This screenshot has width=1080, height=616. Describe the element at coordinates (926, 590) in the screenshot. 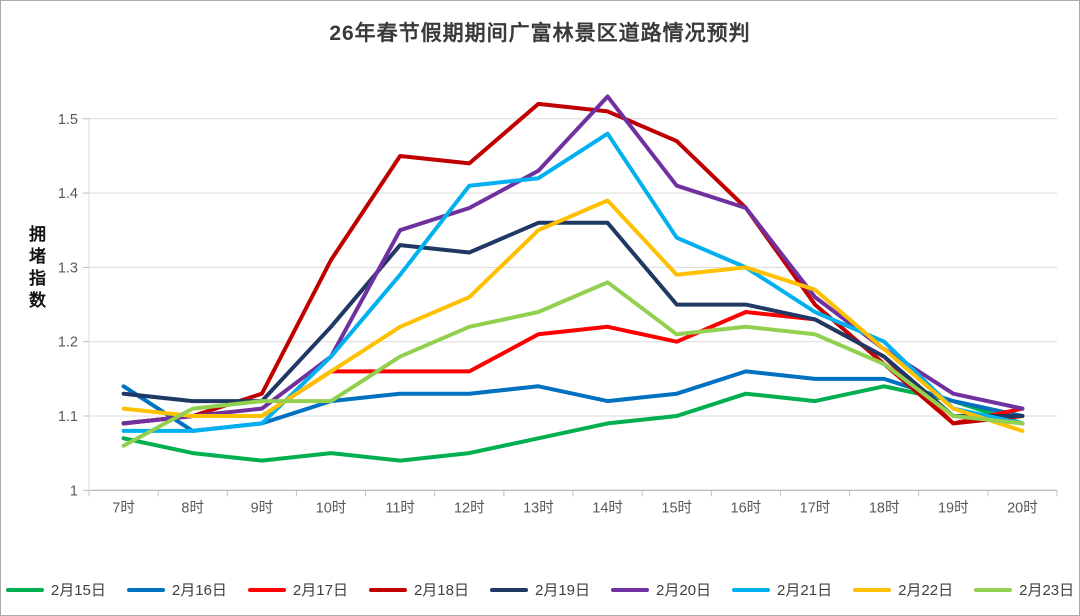

I see `legend-label: 2月22日` at that location.